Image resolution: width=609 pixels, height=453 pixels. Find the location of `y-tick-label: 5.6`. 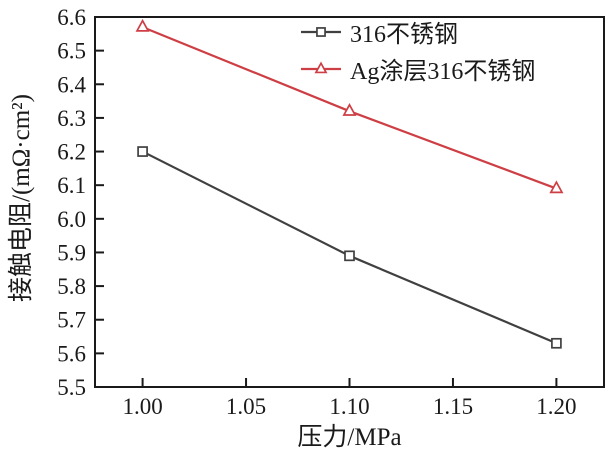

y-tick-label: 5.6 is located at coordinates (71, 353).